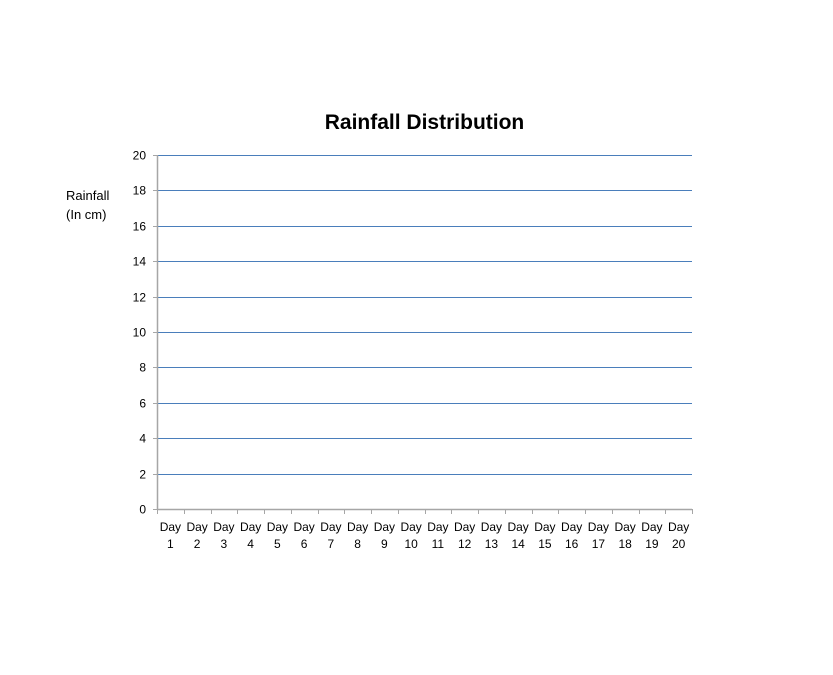  What do you see at coordinates (223, 535) in the screenshot?
I see `x-tick-label: Day 3` at bounding box center [223, 535].